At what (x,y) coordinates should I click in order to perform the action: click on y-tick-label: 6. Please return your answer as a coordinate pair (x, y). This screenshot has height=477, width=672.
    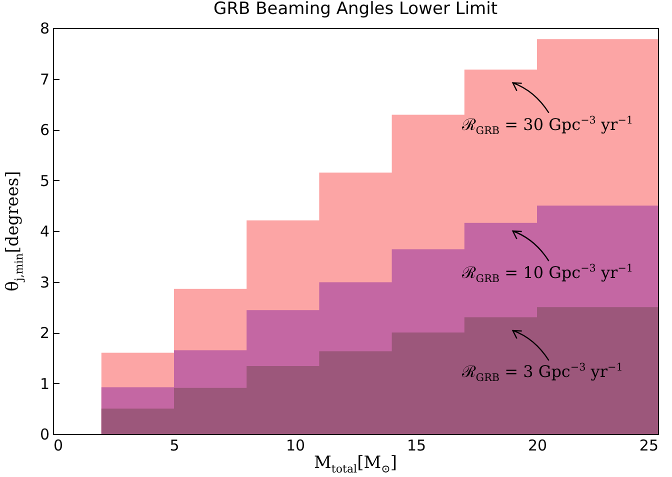
    Looking at the image, I should click on (45, 130).